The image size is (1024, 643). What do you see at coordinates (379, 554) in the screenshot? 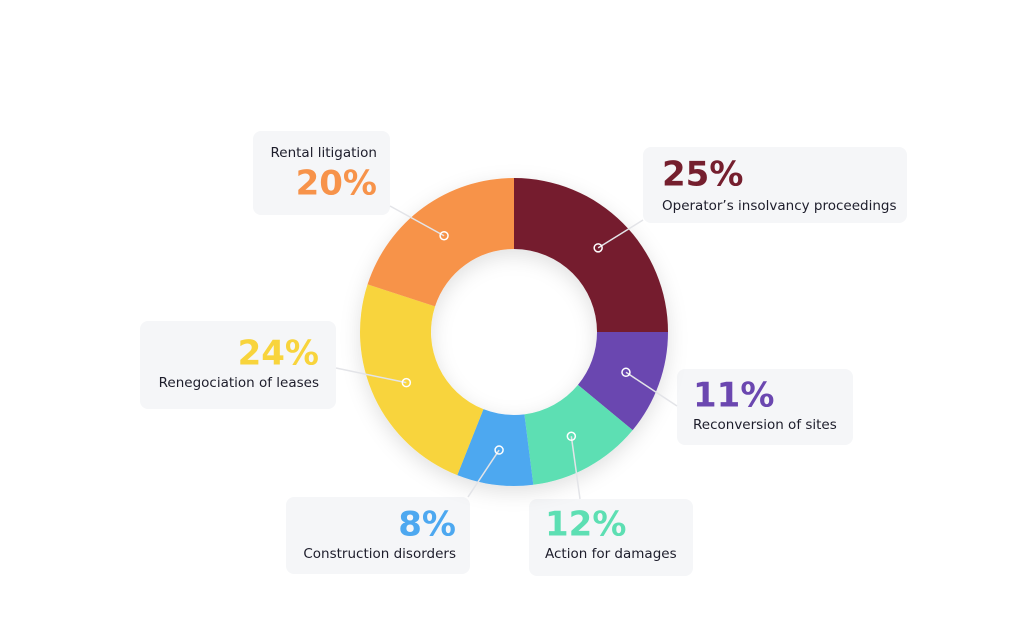
I see `category-label: Construction disorders` at bounding box center [379, 554].